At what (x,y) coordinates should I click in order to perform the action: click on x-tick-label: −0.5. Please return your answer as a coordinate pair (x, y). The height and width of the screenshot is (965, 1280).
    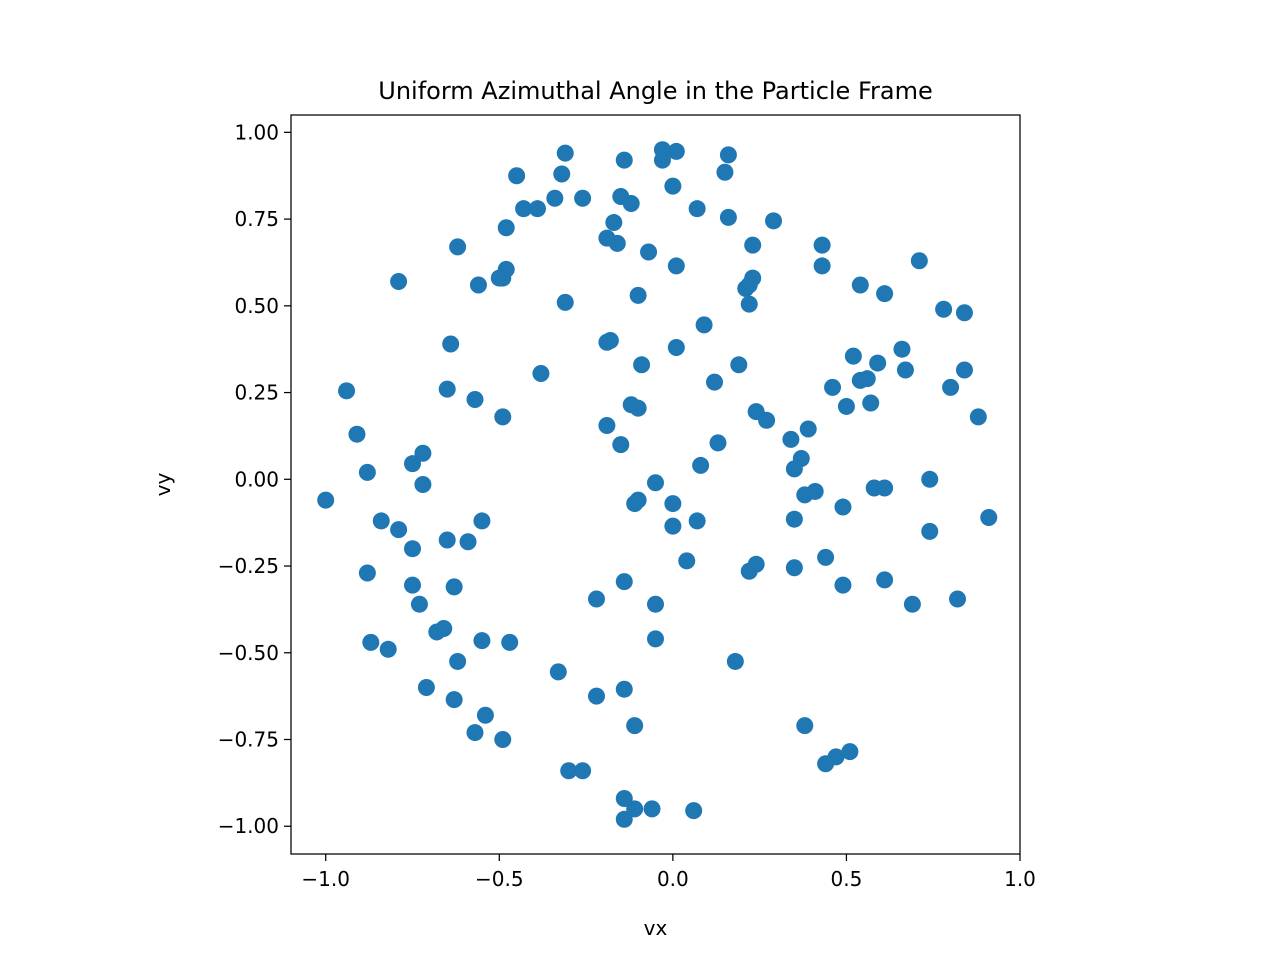
    Looking at the image, I should click on (499, 879).